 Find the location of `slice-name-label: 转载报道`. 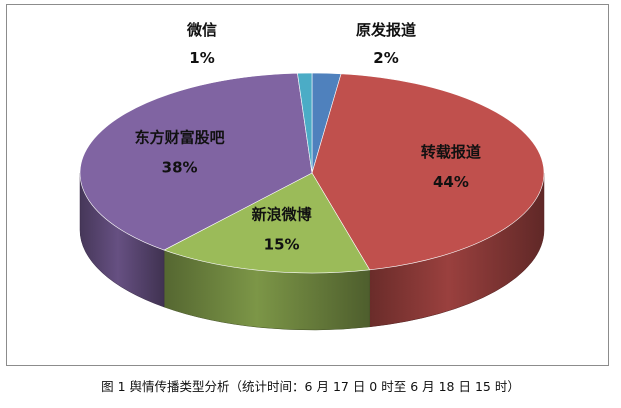

slice-name-label: 转载报道 is located at coordinates (451, 152).